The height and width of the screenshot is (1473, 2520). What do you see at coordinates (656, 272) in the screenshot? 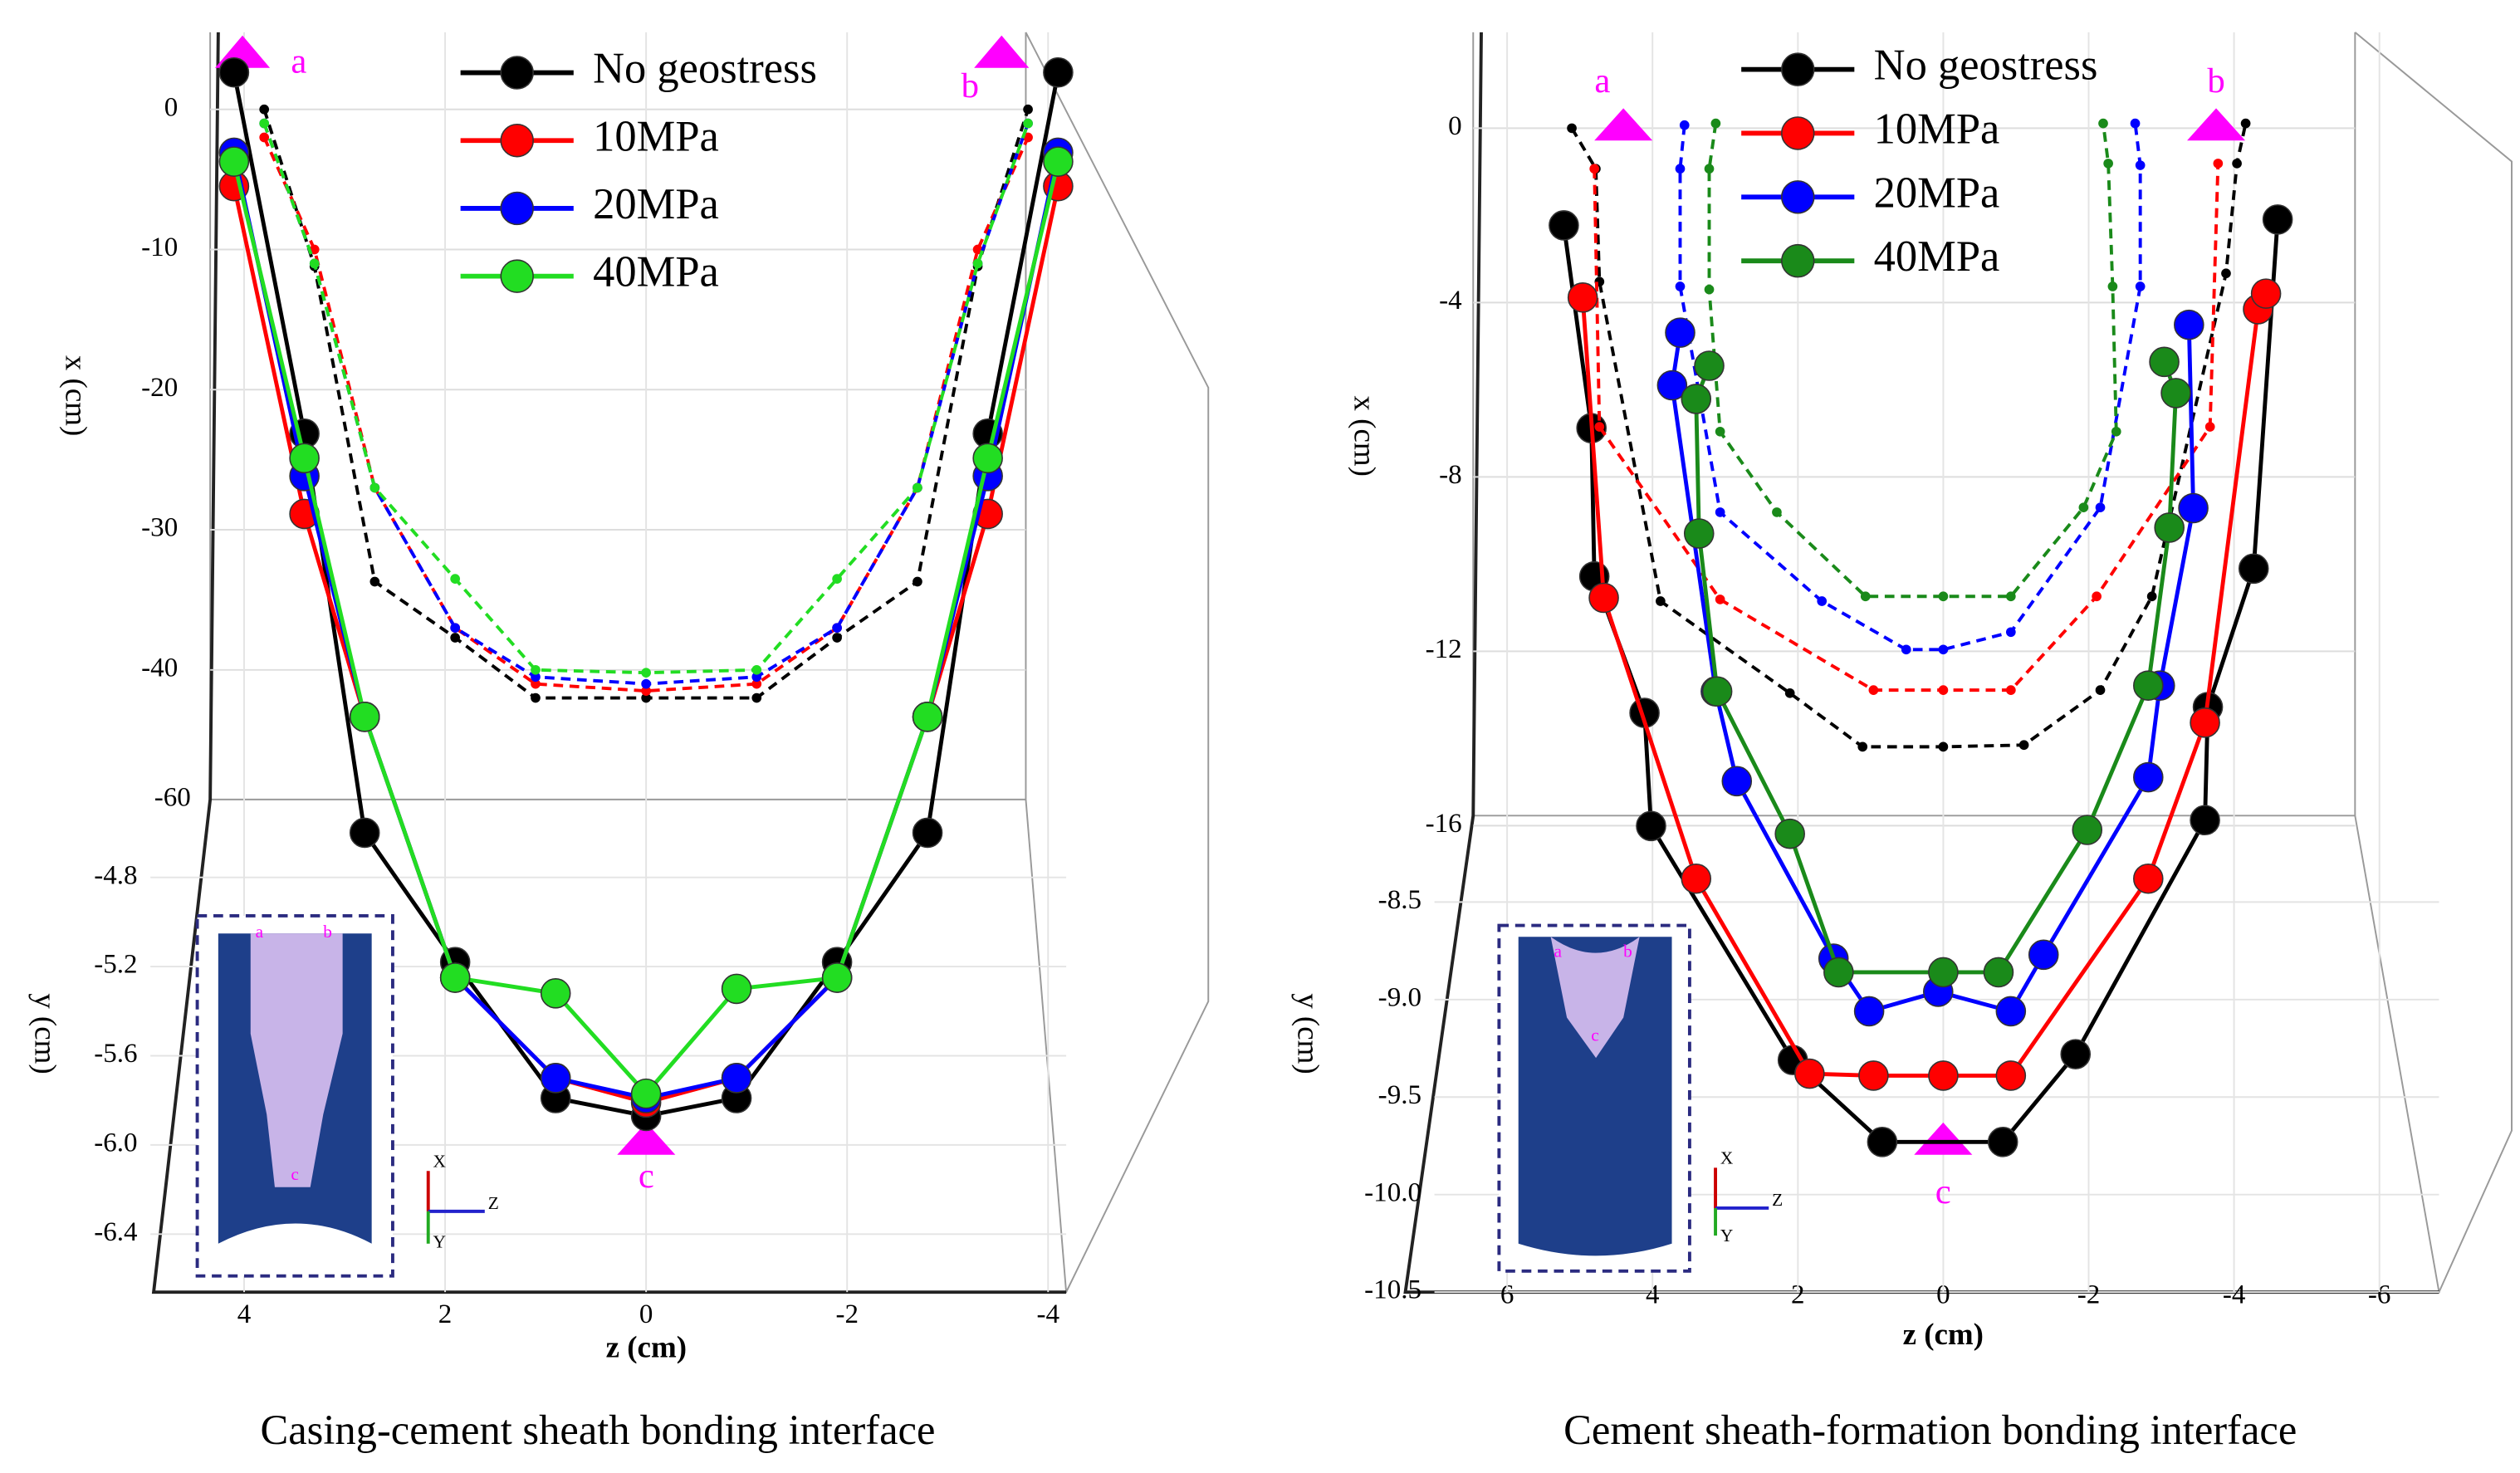
I see `legend-label: 40MPa` at bounding box center [656, 272].